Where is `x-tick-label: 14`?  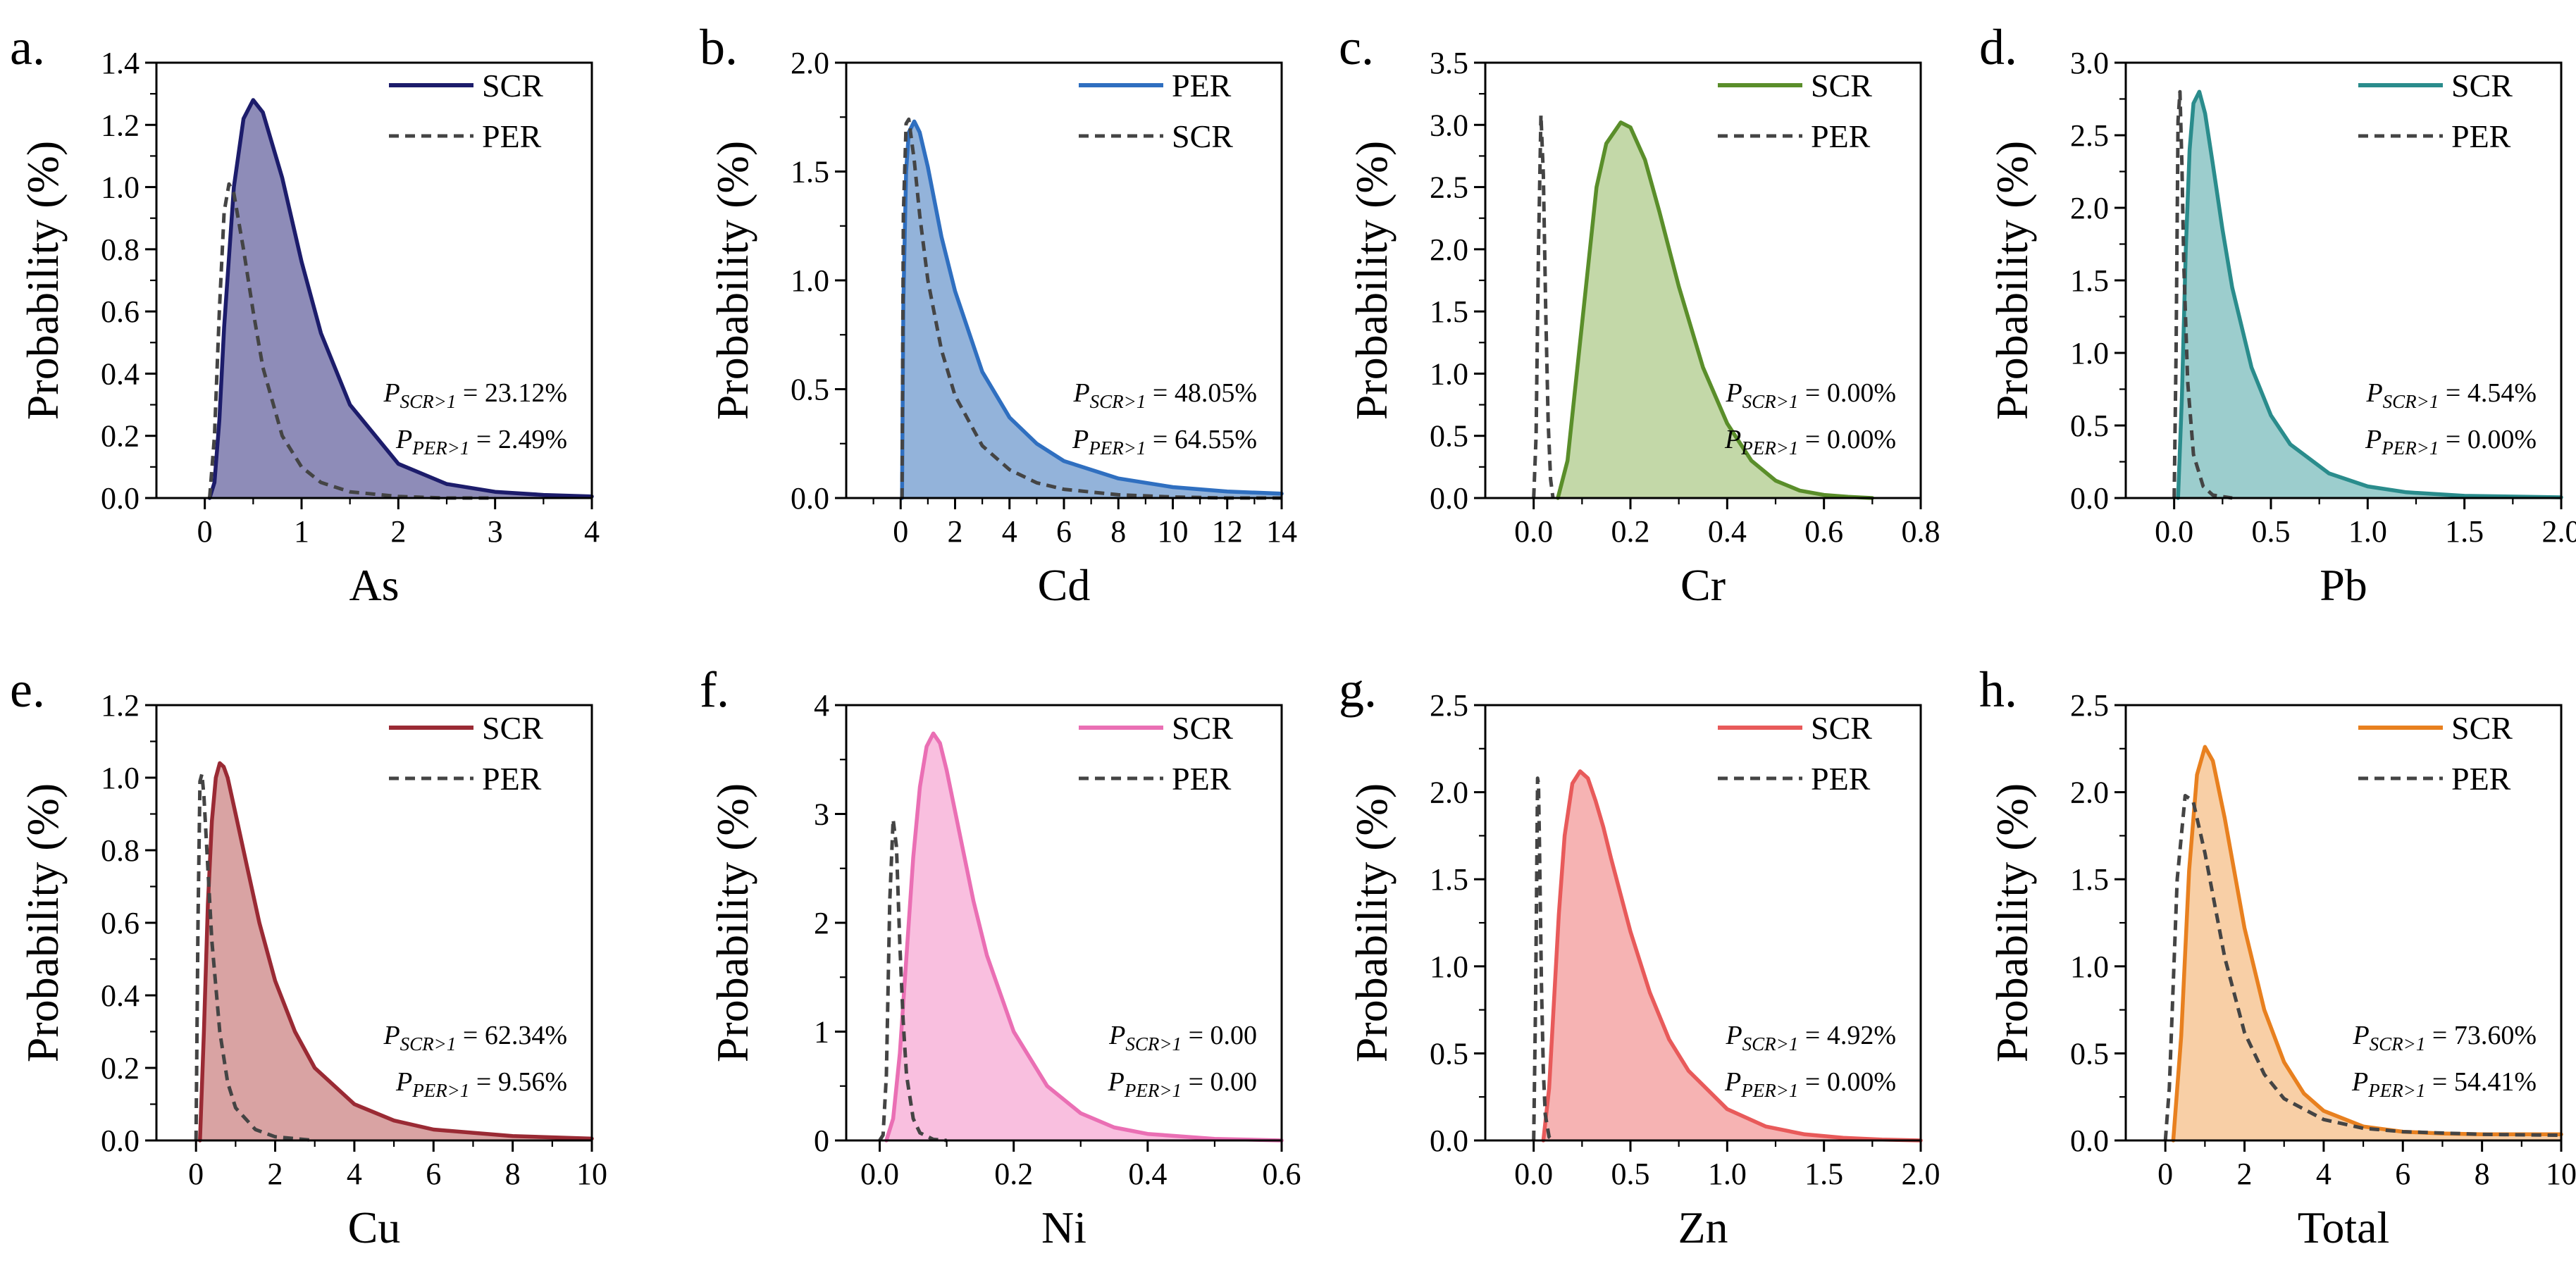
x-tick-label: 14 is located at coordinates (1281, 531).